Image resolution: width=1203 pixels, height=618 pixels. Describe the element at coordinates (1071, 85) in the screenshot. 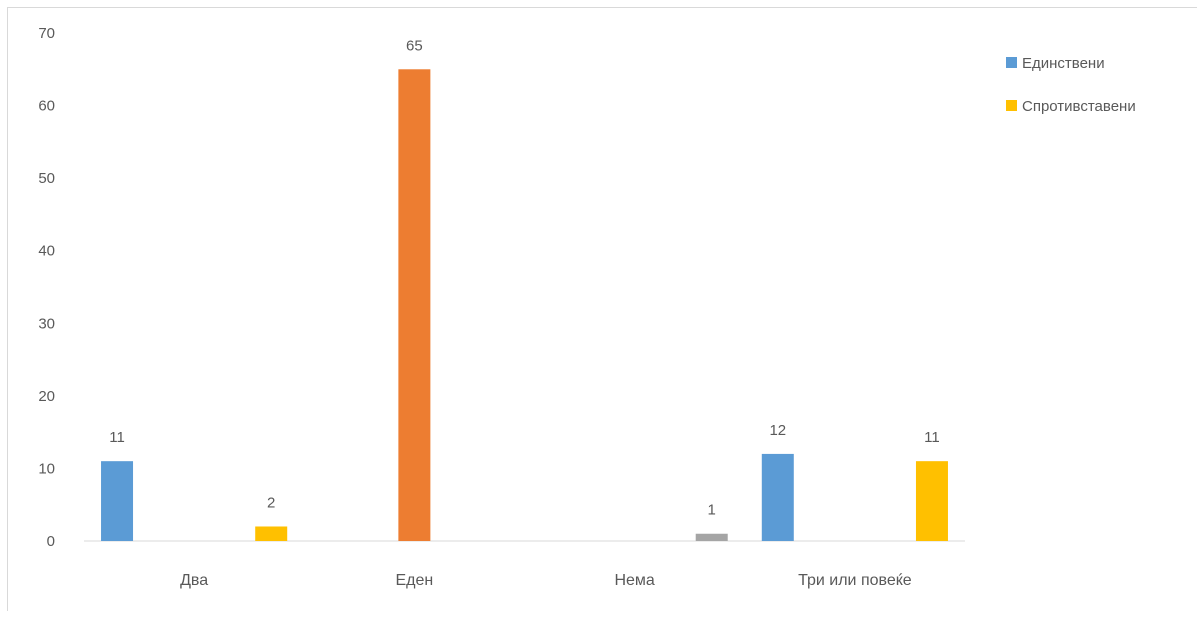

I see `legend: Единствени Спротивставени` at that location.